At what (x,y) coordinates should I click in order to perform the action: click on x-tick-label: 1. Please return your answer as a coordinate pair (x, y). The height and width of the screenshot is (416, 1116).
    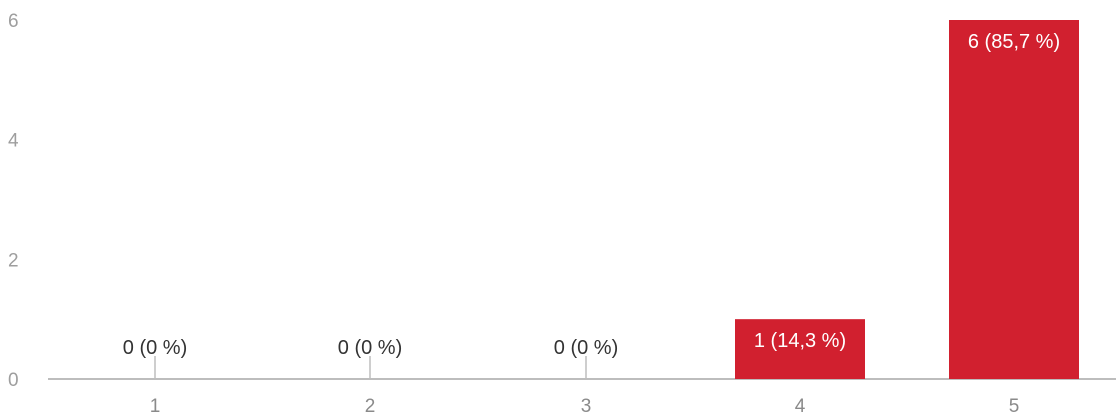
    Looking at the image, I should click on (155, 406).